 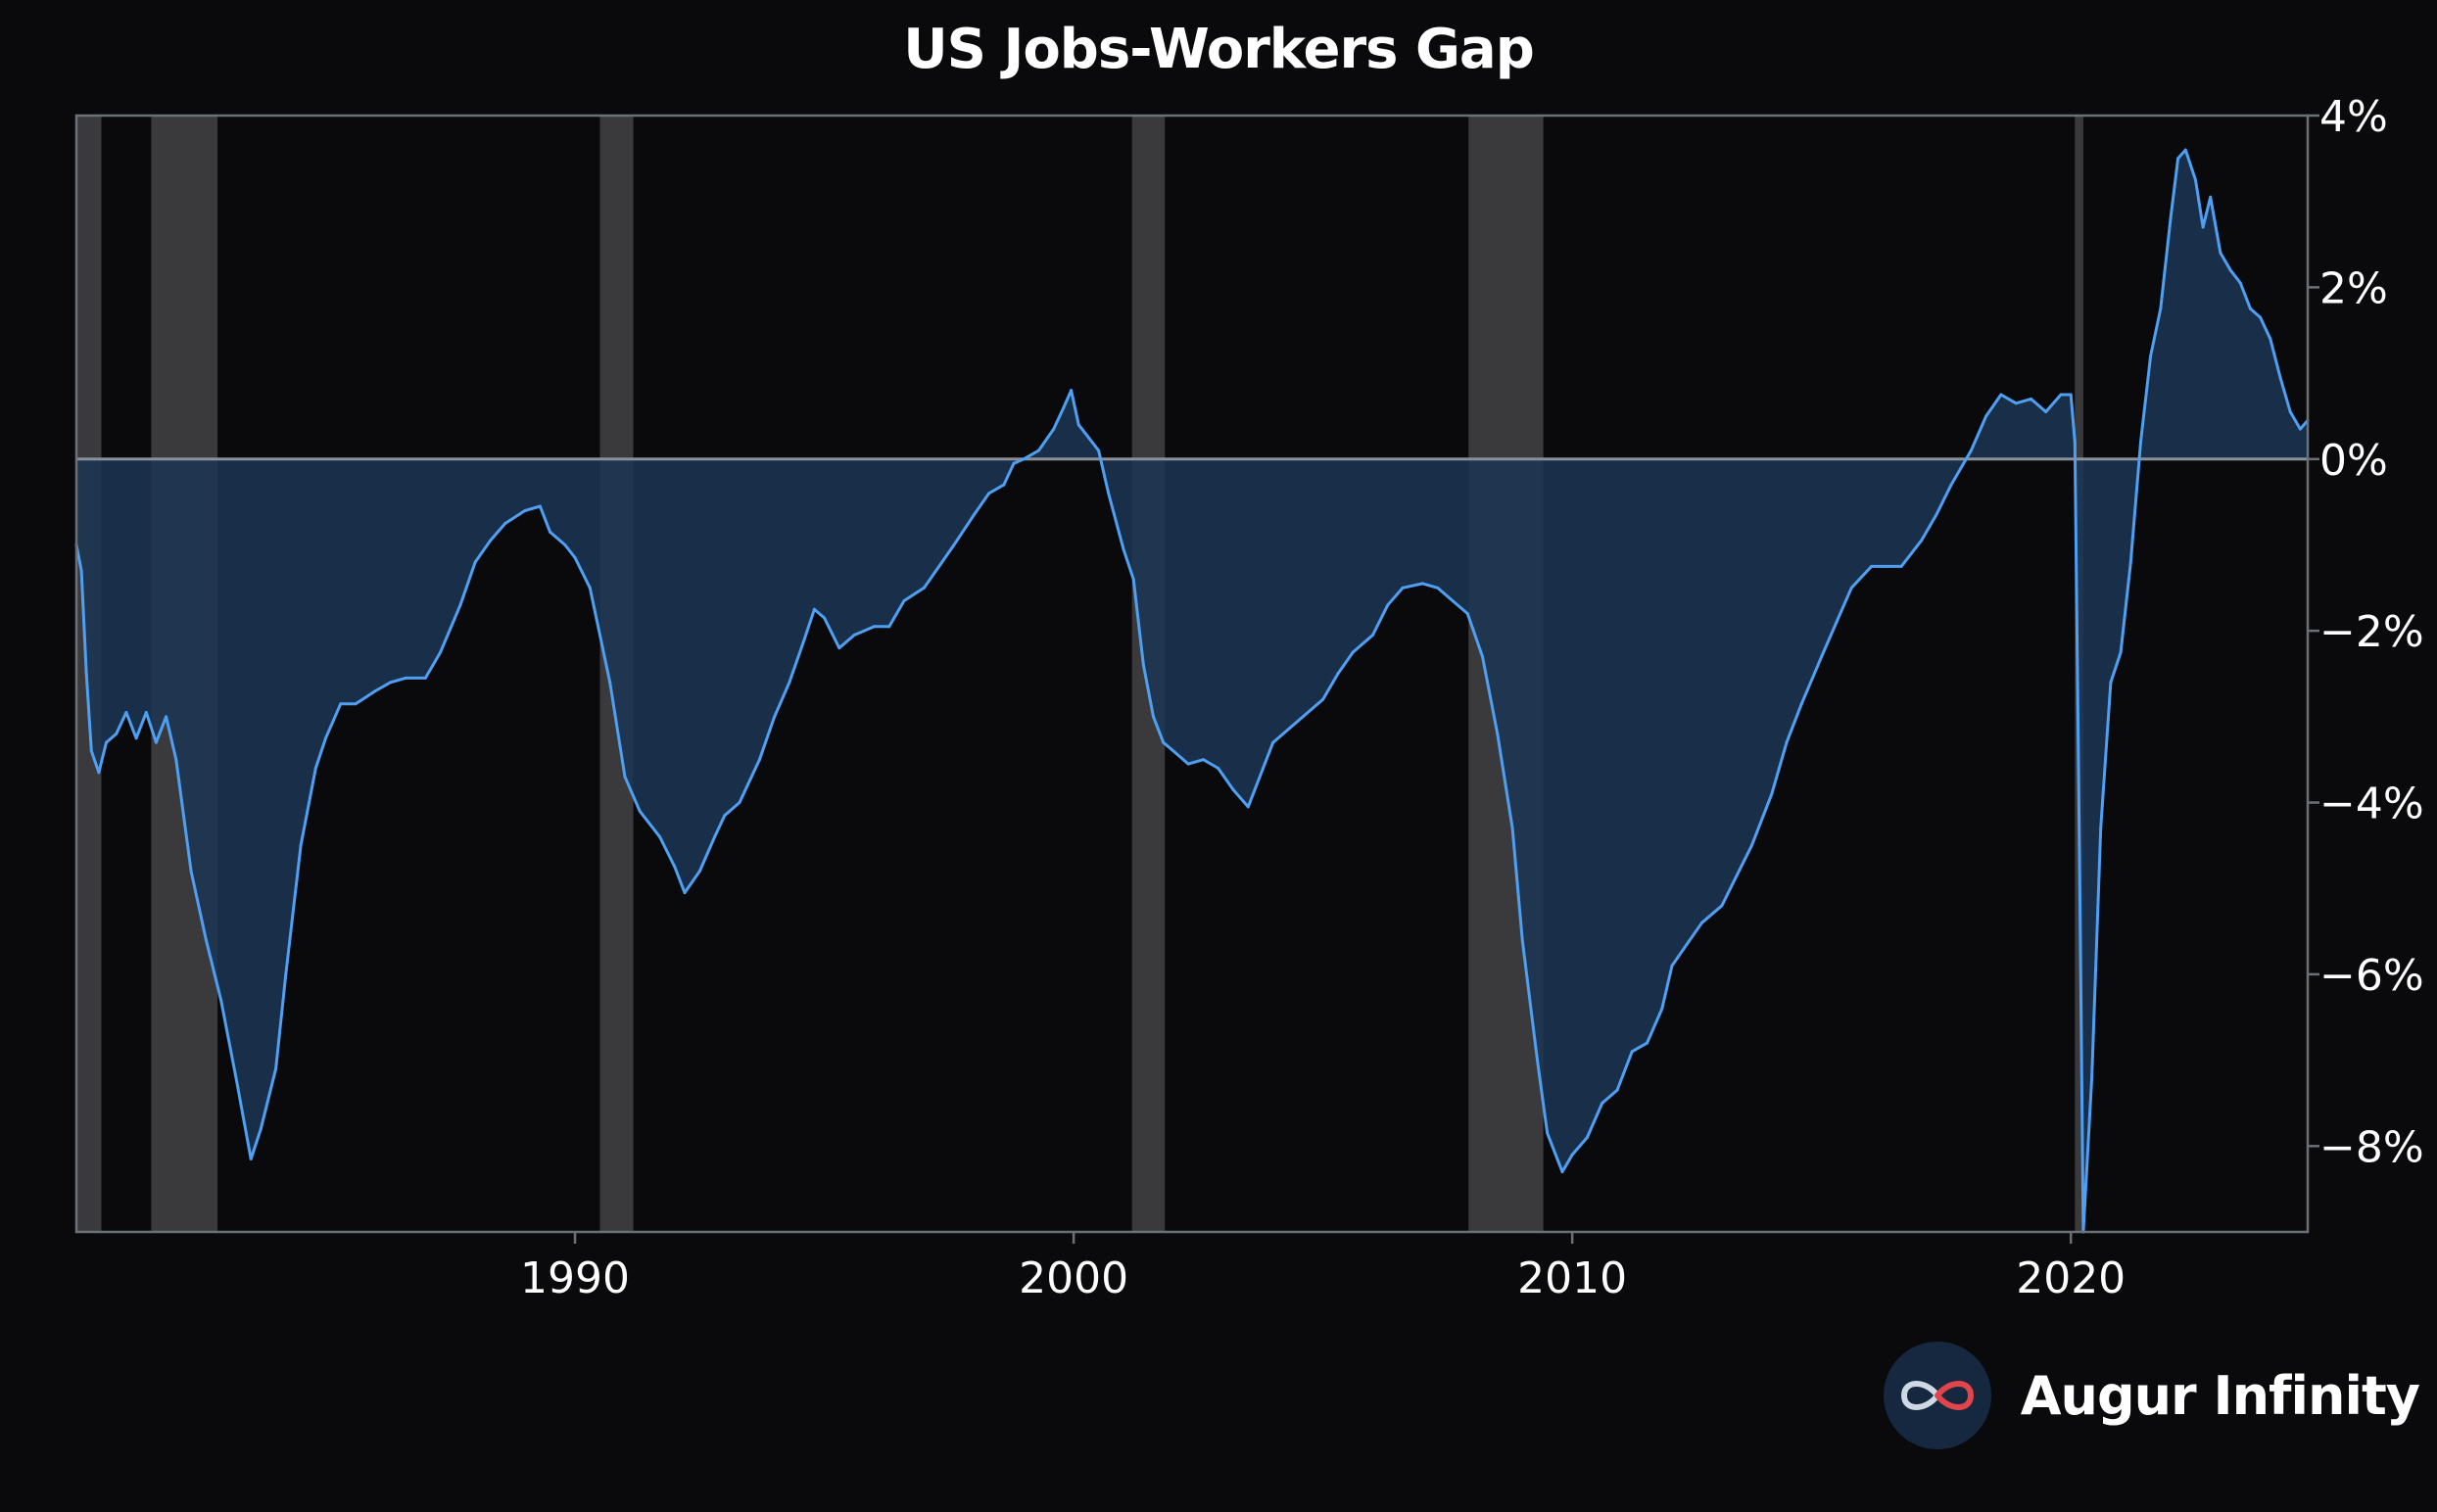 I want to click on y-tick-label: −8%, so click(x=2371, y=1147).